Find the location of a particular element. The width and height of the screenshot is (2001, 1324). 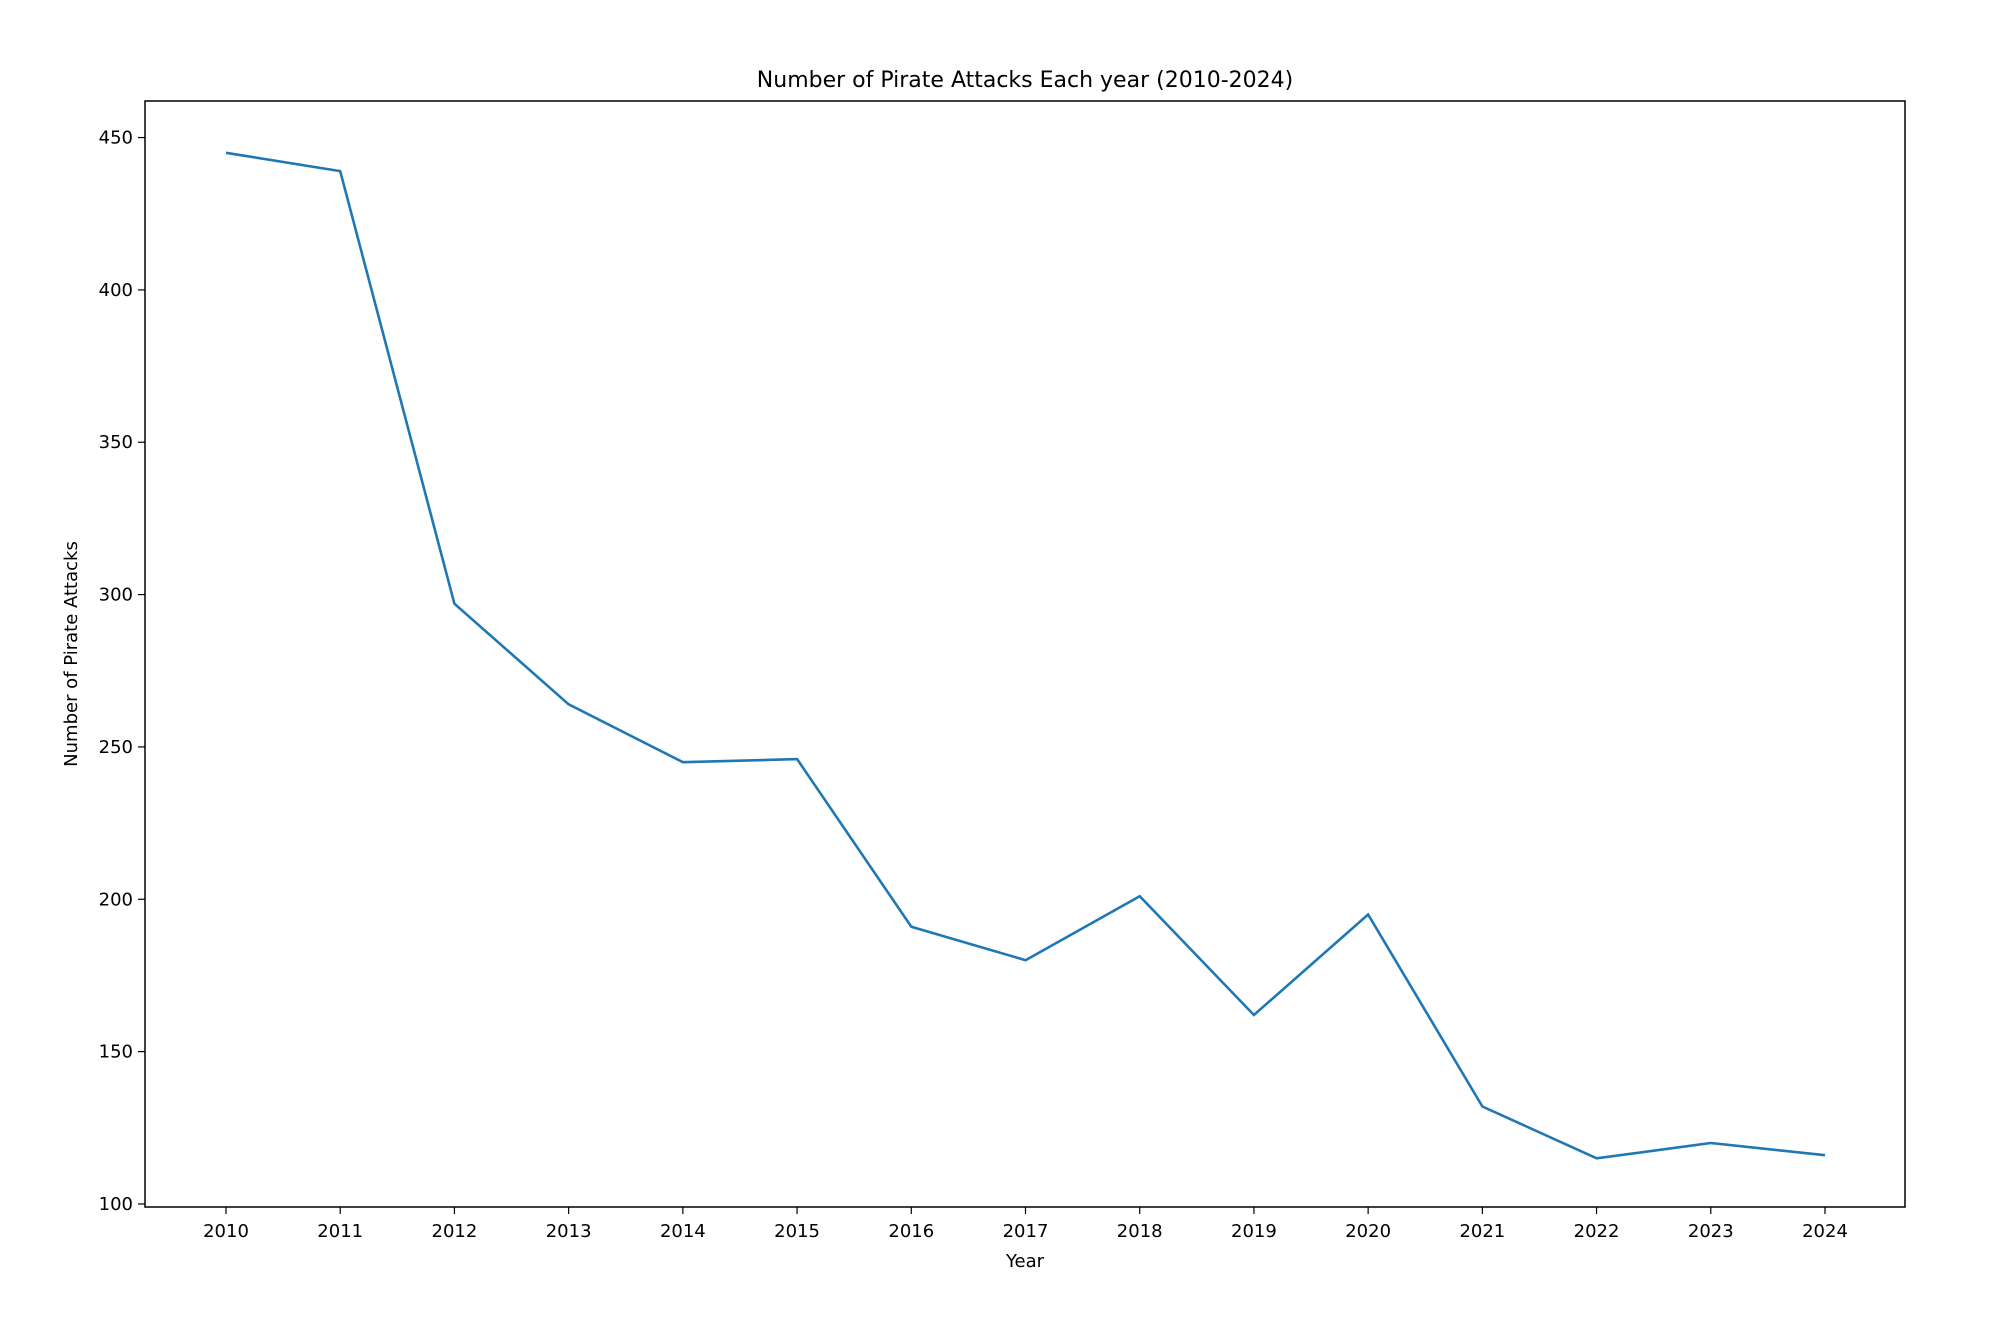

x-tick-label: 2018 is located at coordinates (1140, 1231).